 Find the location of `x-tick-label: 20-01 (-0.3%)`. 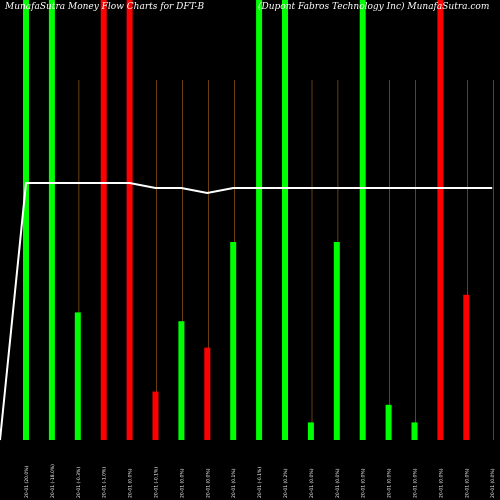

x-tick-label: 20-01 (-0.3%) is located at coordinates (79, 482).